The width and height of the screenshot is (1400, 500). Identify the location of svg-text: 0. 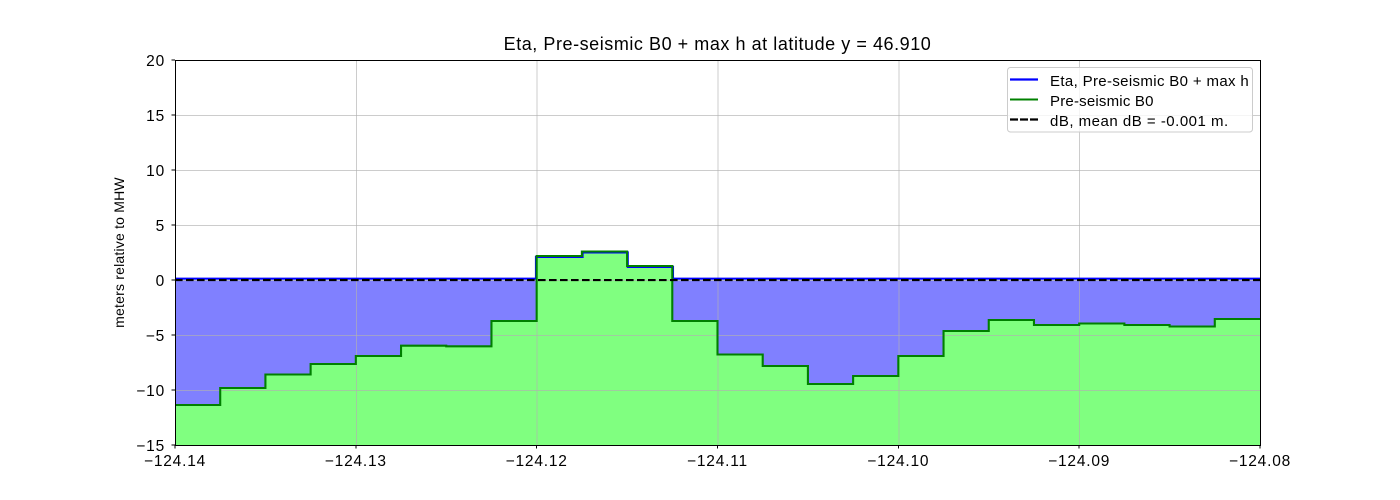
(160, 281).